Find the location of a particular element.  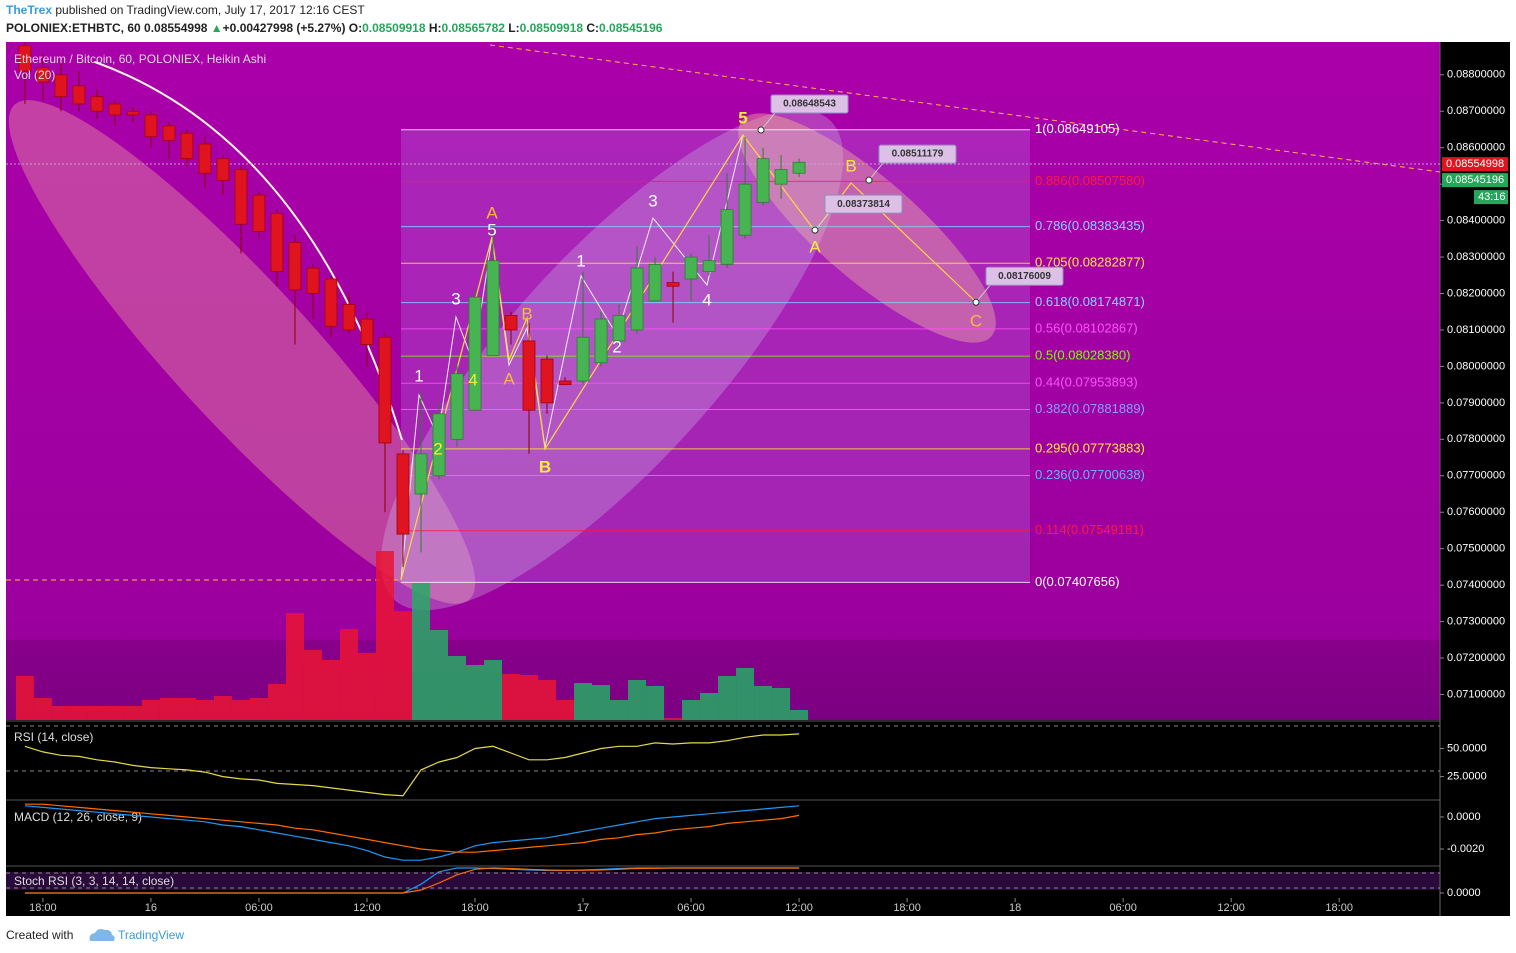

wave-label: 1 is located at coordinates (418, 375).